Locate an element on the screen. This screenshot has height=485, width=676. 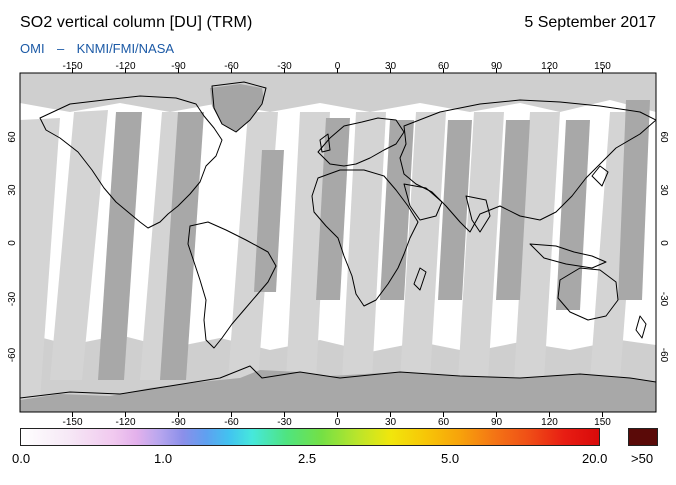
map-date: 5 September 2017 is located at coordinates (590, 22).